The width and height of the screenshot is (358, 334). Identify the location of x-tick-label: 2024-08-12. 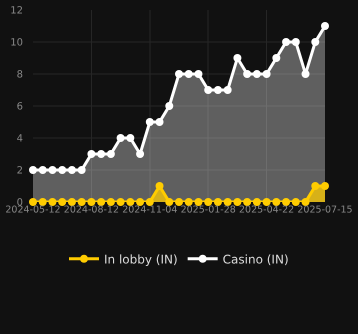
(92, 210).